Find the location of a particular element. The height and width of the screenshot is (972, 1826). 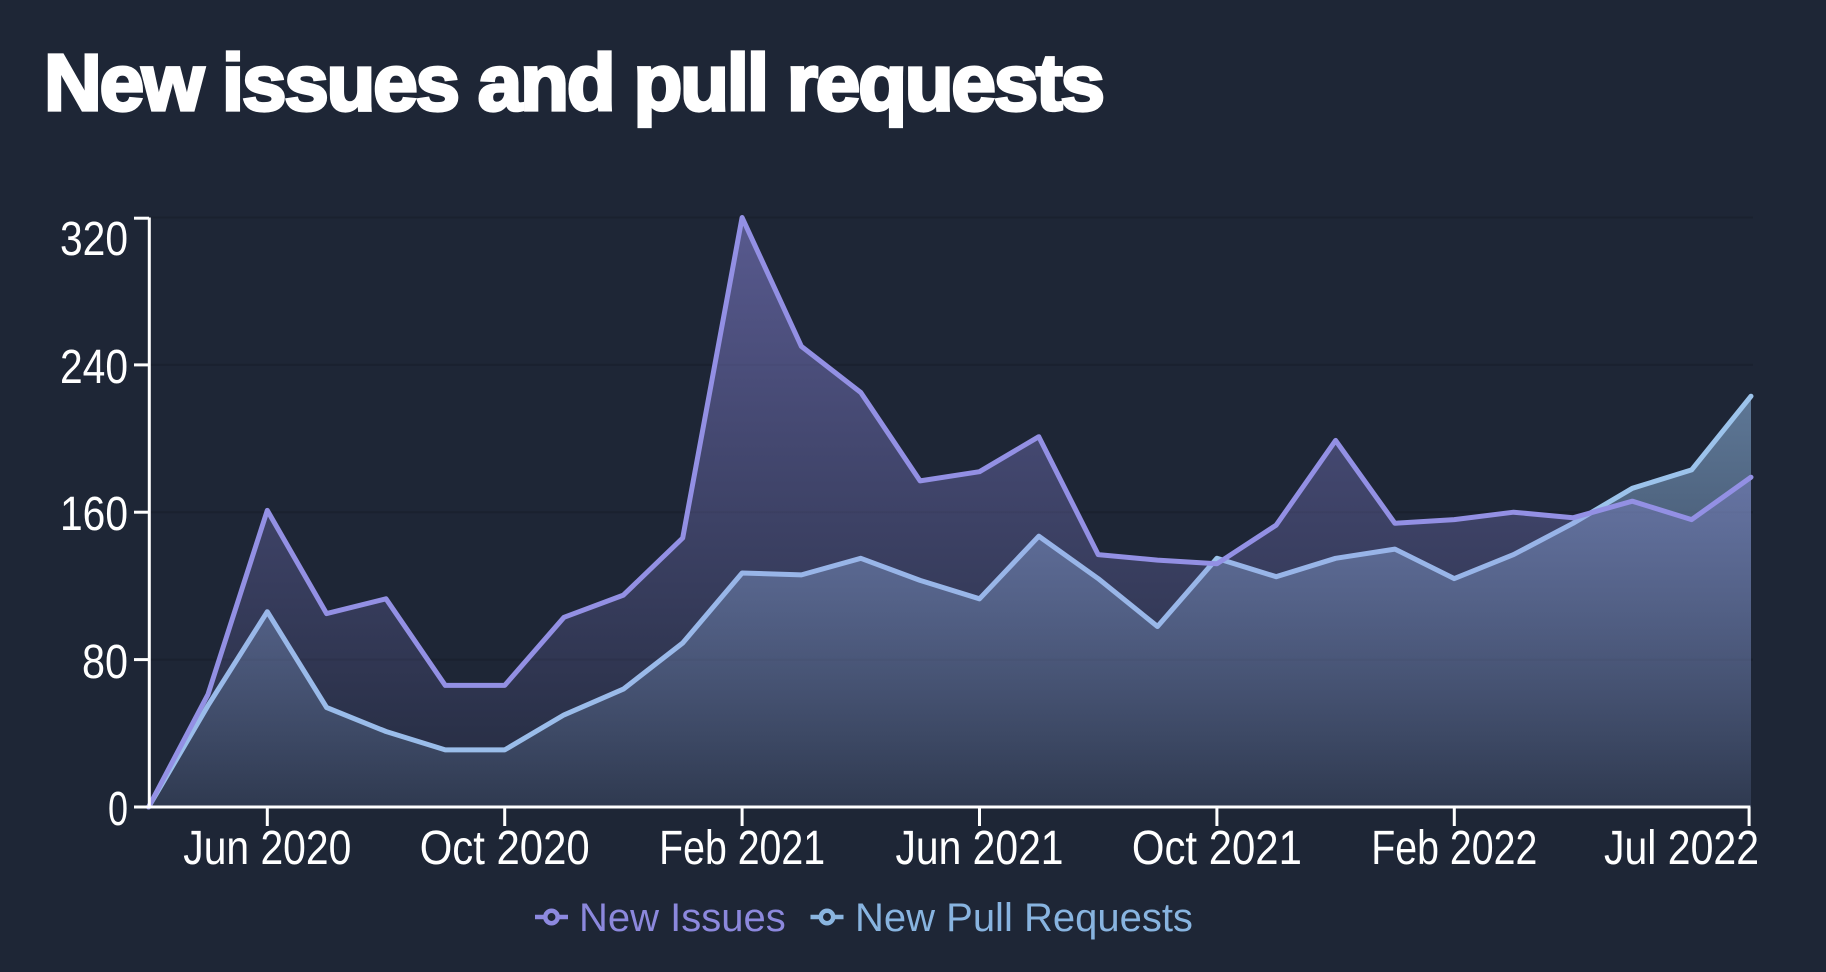

svg-text: Jun 2021 is located at coordinates (980, 848).